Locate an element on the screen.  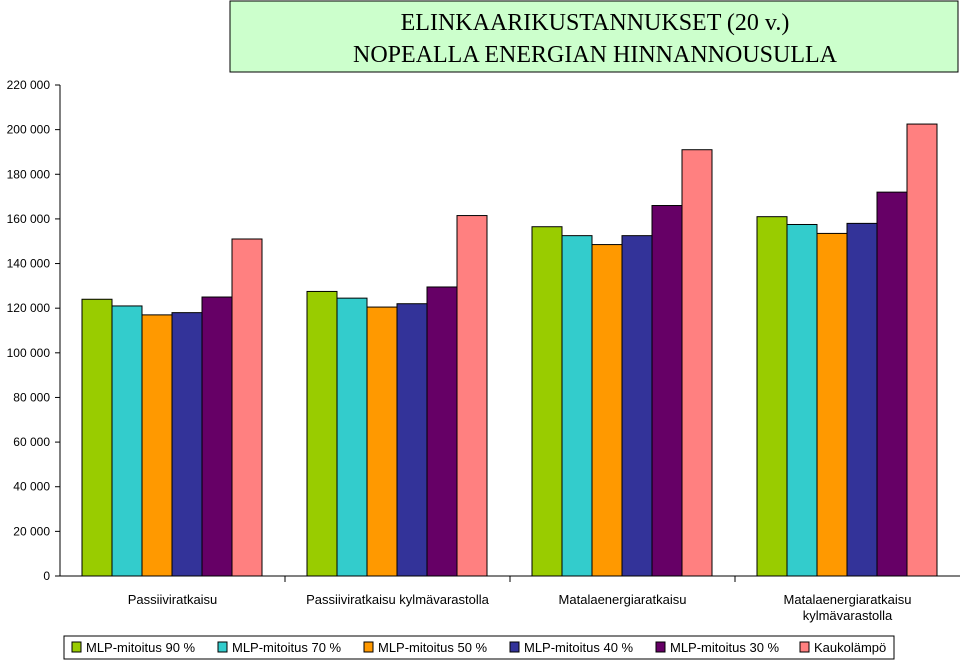
y-tick-label: 40 000 is located at coordinates (31, 487).